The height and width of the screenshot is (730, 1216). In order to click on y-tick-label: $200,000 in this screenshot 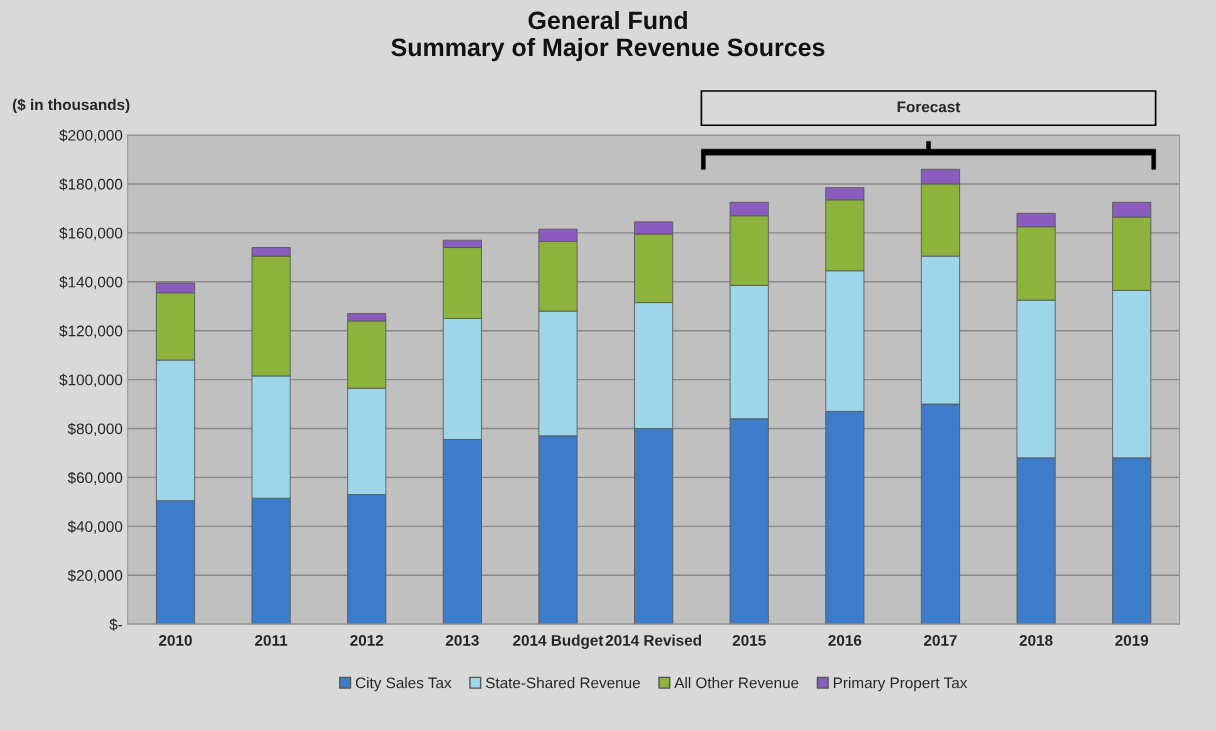, I will do `click(91, 136)`.